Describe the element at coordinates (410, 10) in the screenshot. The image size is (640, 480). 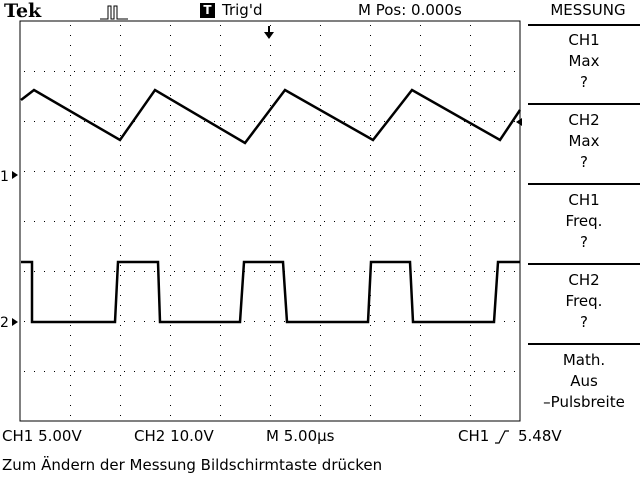
I see `horizontal-position: M Pos: 0.000s` at that location.